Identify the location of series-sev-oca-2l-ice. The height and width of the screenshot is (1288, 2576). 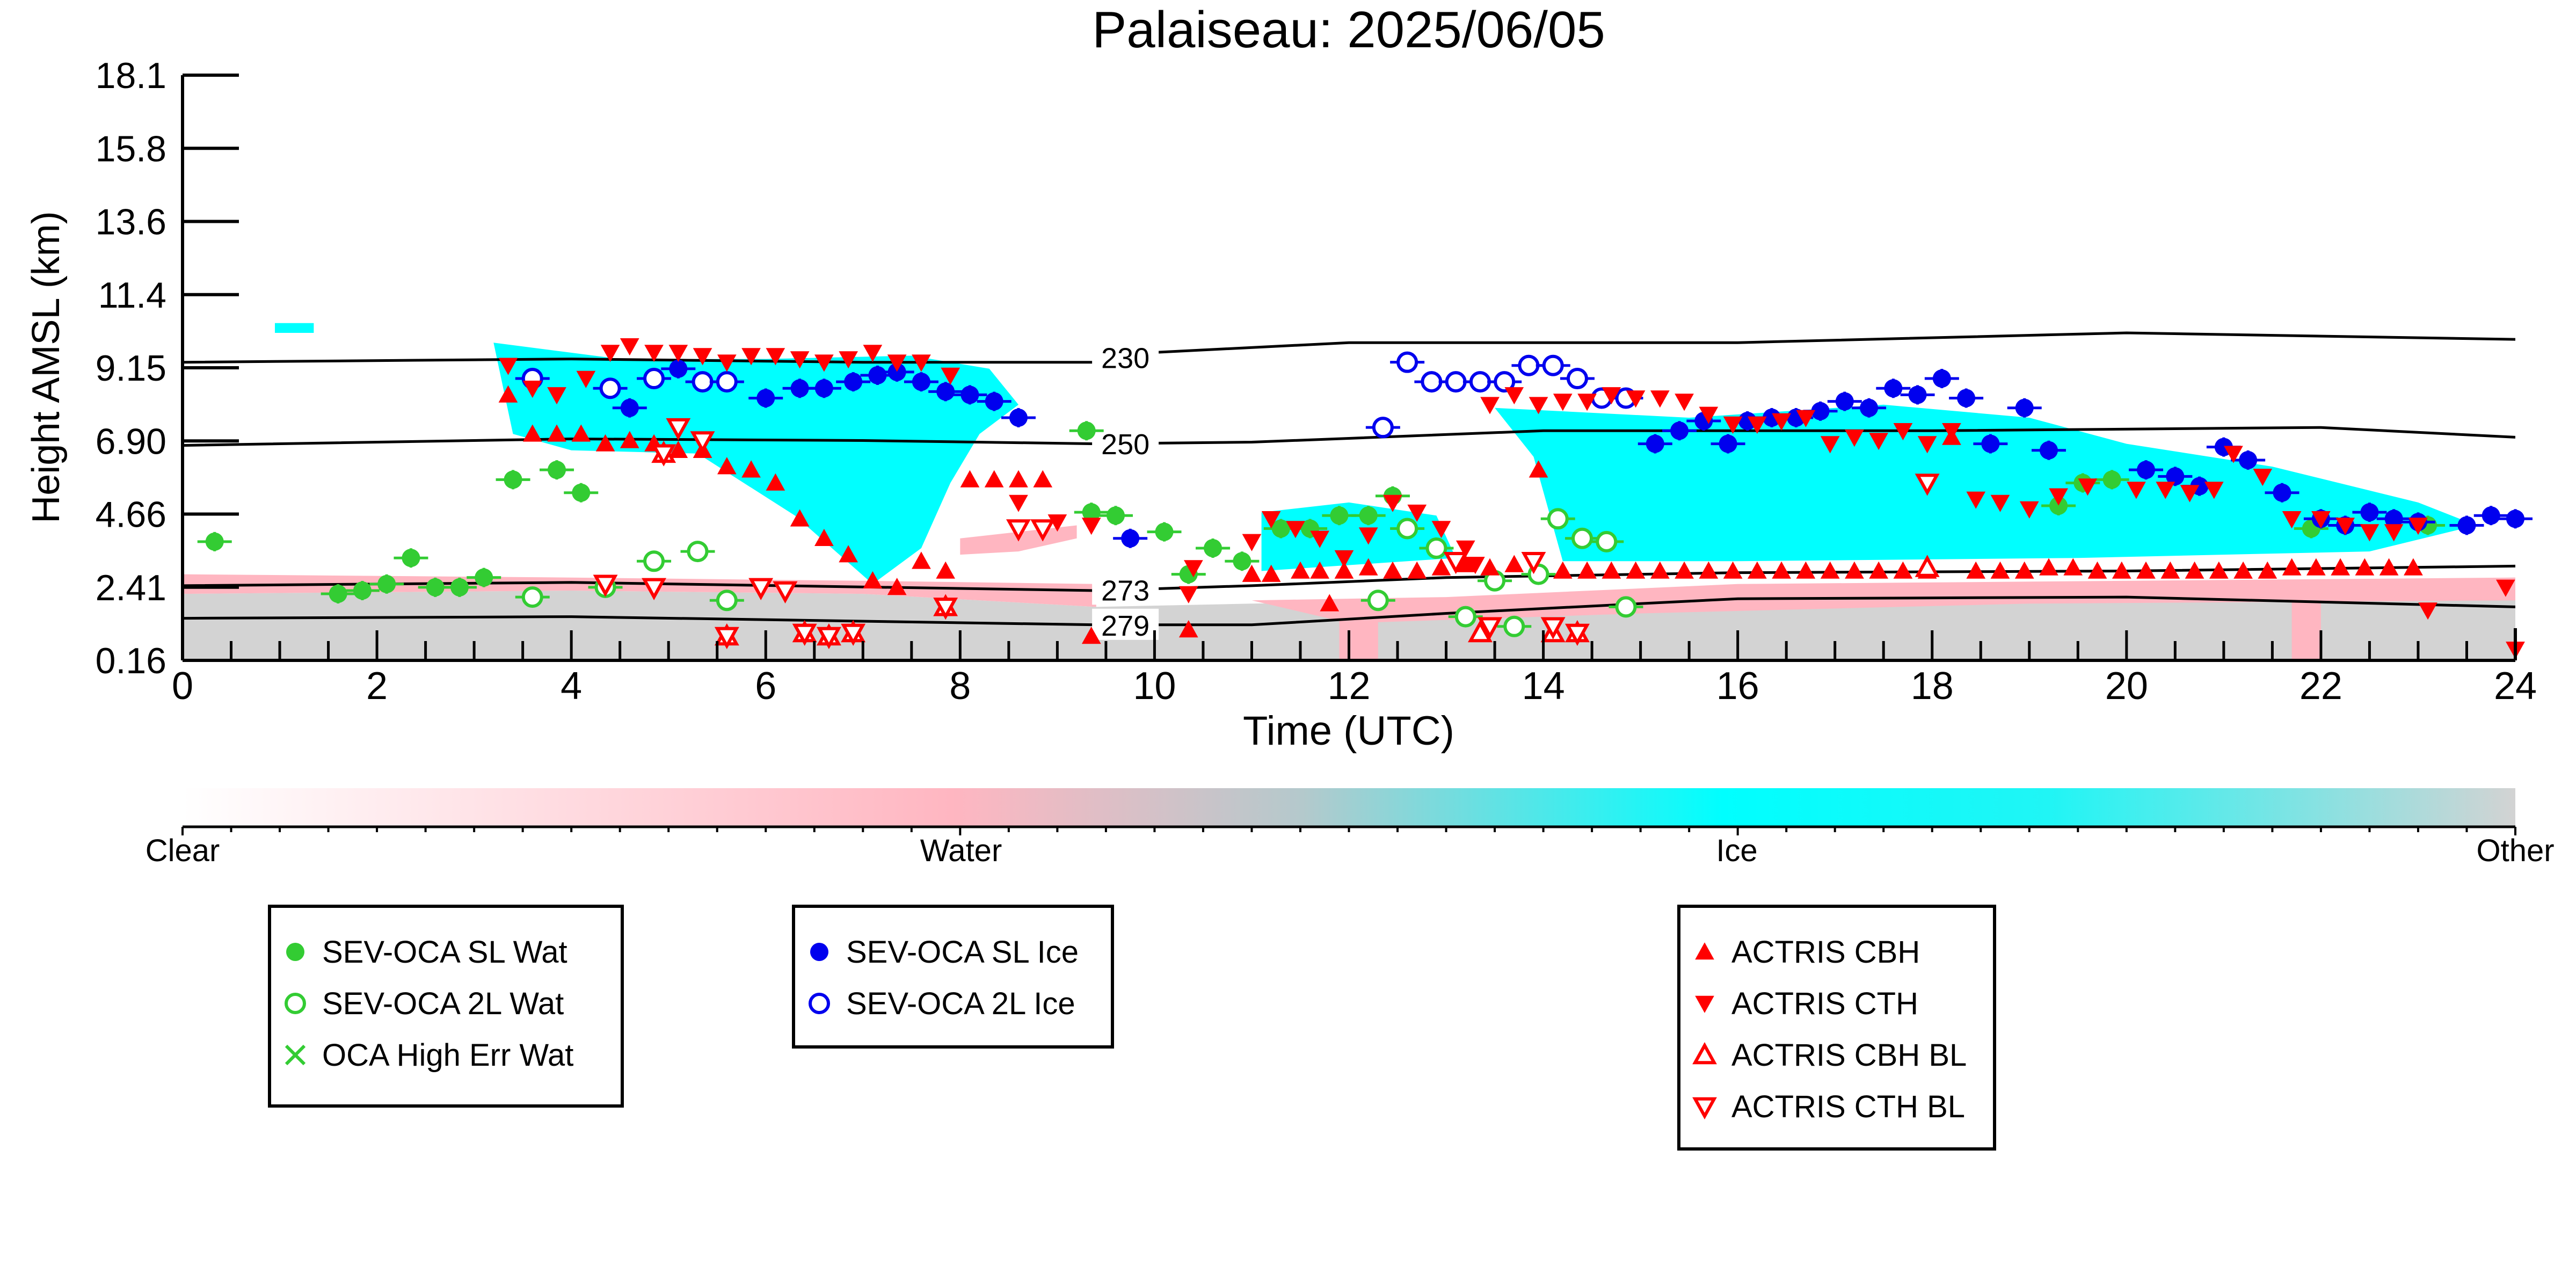
(1079, 395).